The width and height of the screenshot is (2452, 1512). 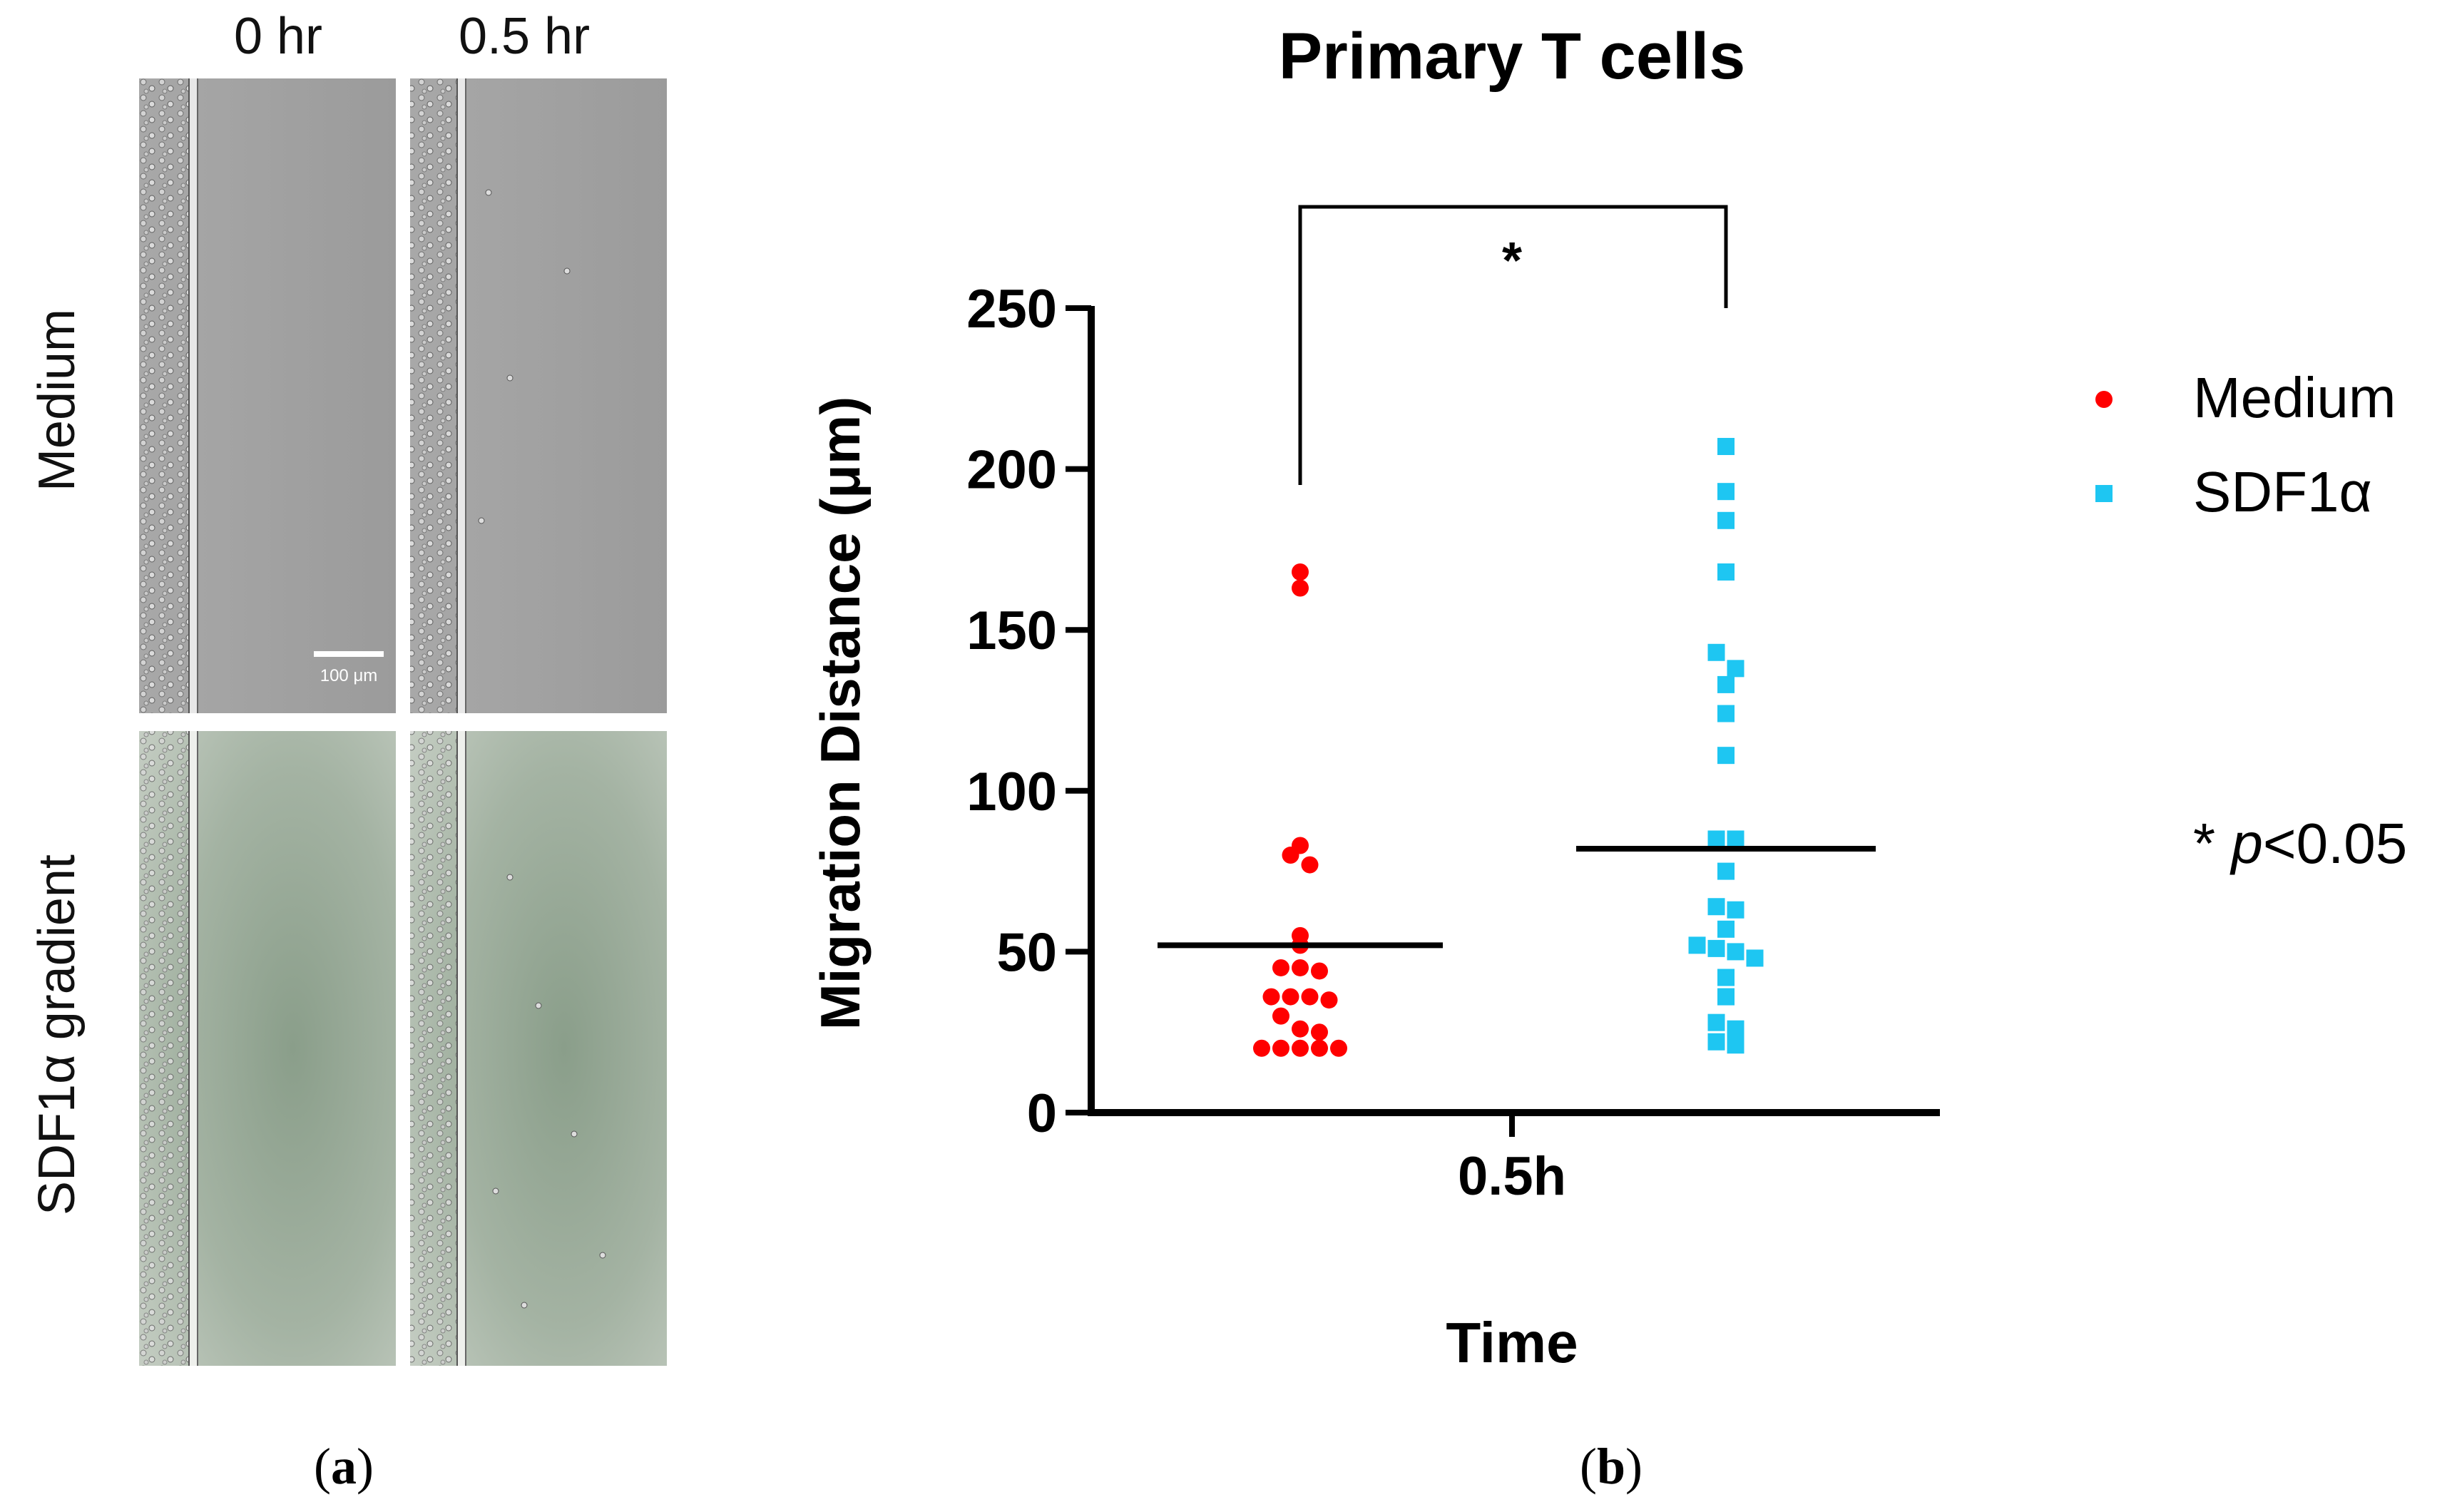 I want to click on micrograph-medium-05hr, so click(x=538, y=395).